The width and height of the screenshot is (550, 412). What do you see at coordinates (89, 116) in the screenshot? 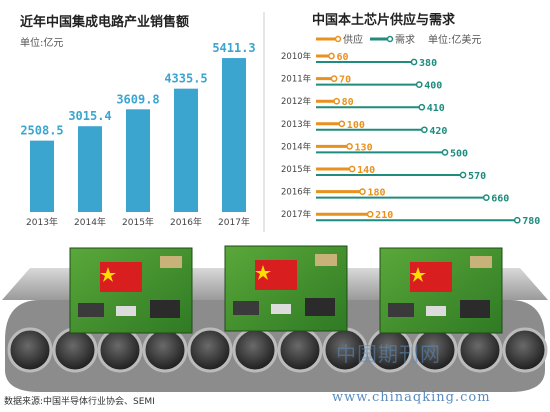
I see `sales-bar-value: 3015.4` at bounding box center [89, 116].